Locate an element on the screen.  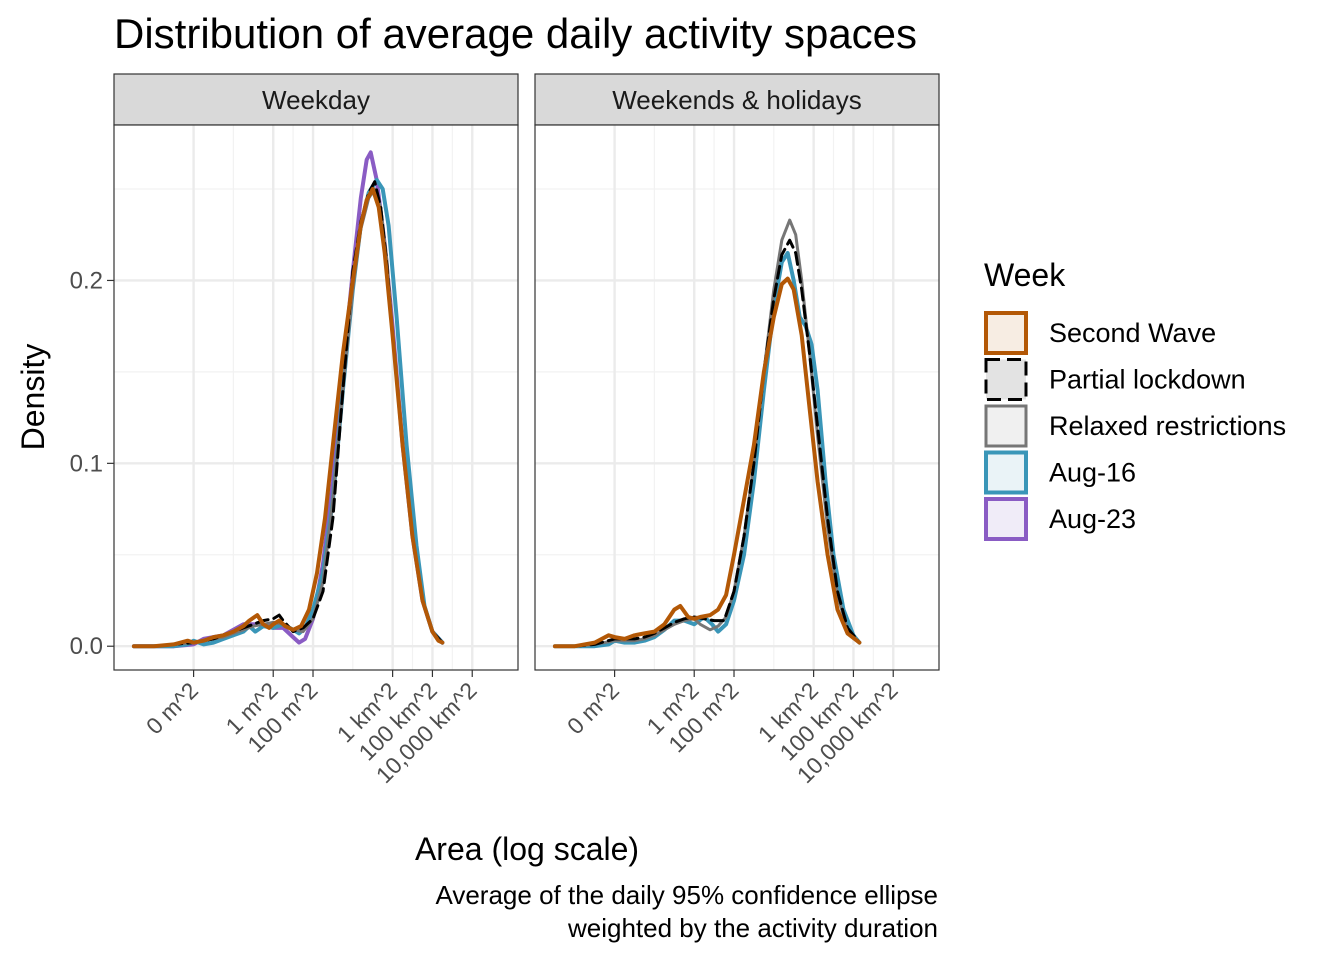
legend-label: Relaxed restrictions is located at coordinates (1167, 426).